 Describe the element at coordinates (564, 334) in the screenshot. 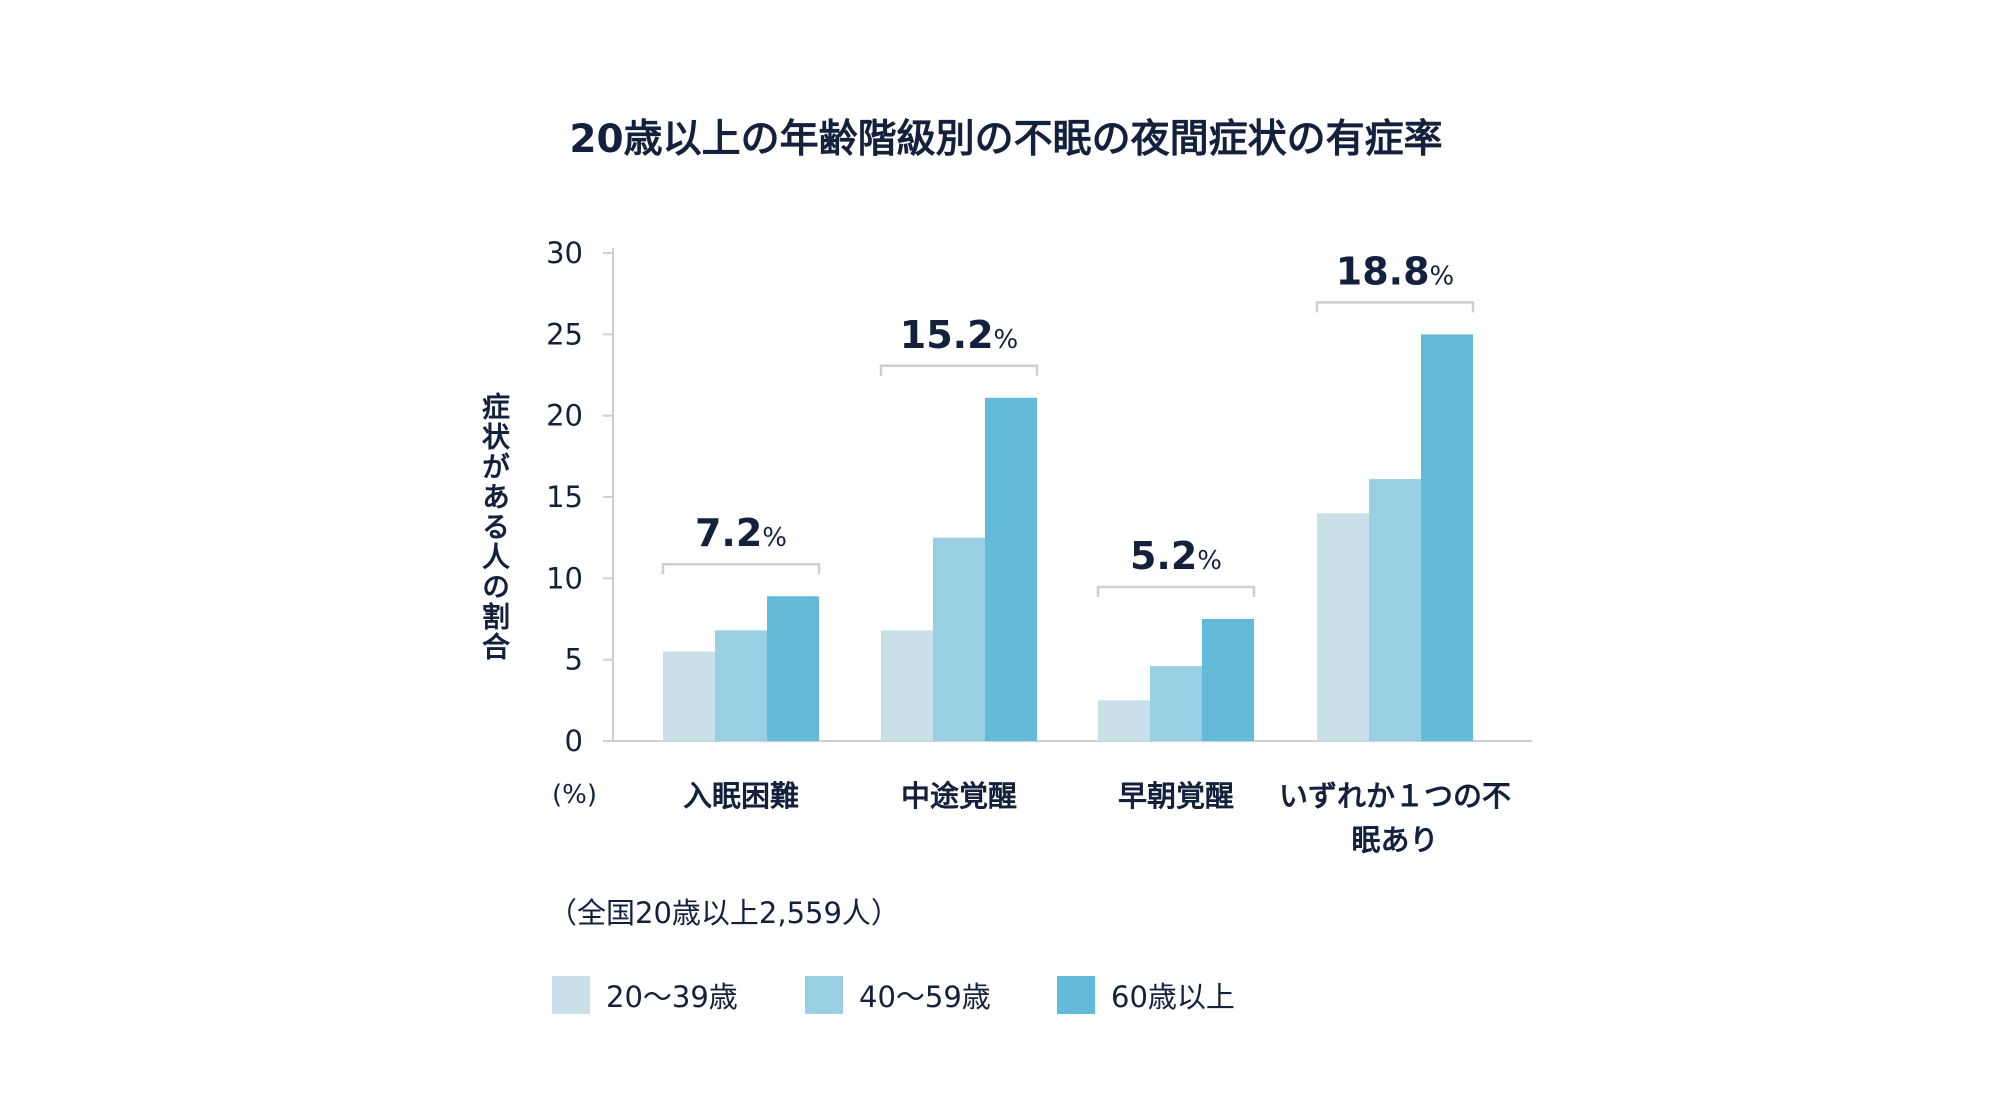

I see `y-tick-label: 25` at that location.